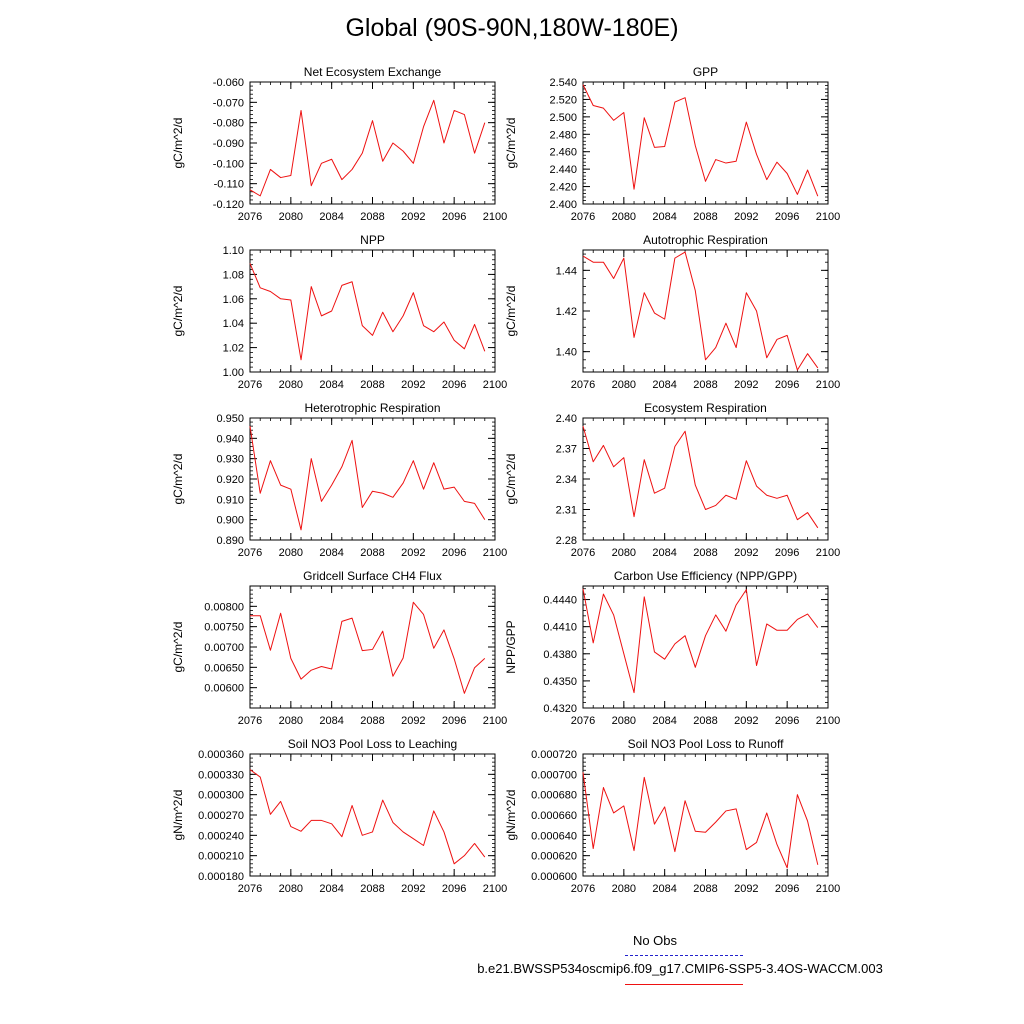 This screenshot has width=1024, height=1024. Describe the element at coordinates (230, 439) in the screenshot. I see `y-tick-label: 0.940` at that location.